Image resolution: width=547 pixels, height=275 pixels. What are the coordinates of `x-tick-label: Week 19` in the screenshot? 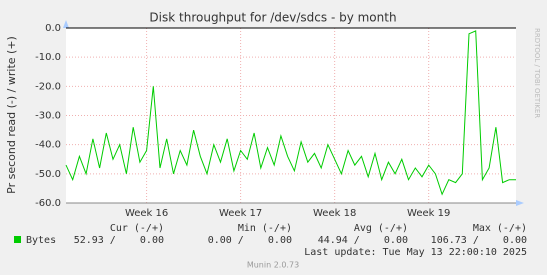 It's located at (428, 213).